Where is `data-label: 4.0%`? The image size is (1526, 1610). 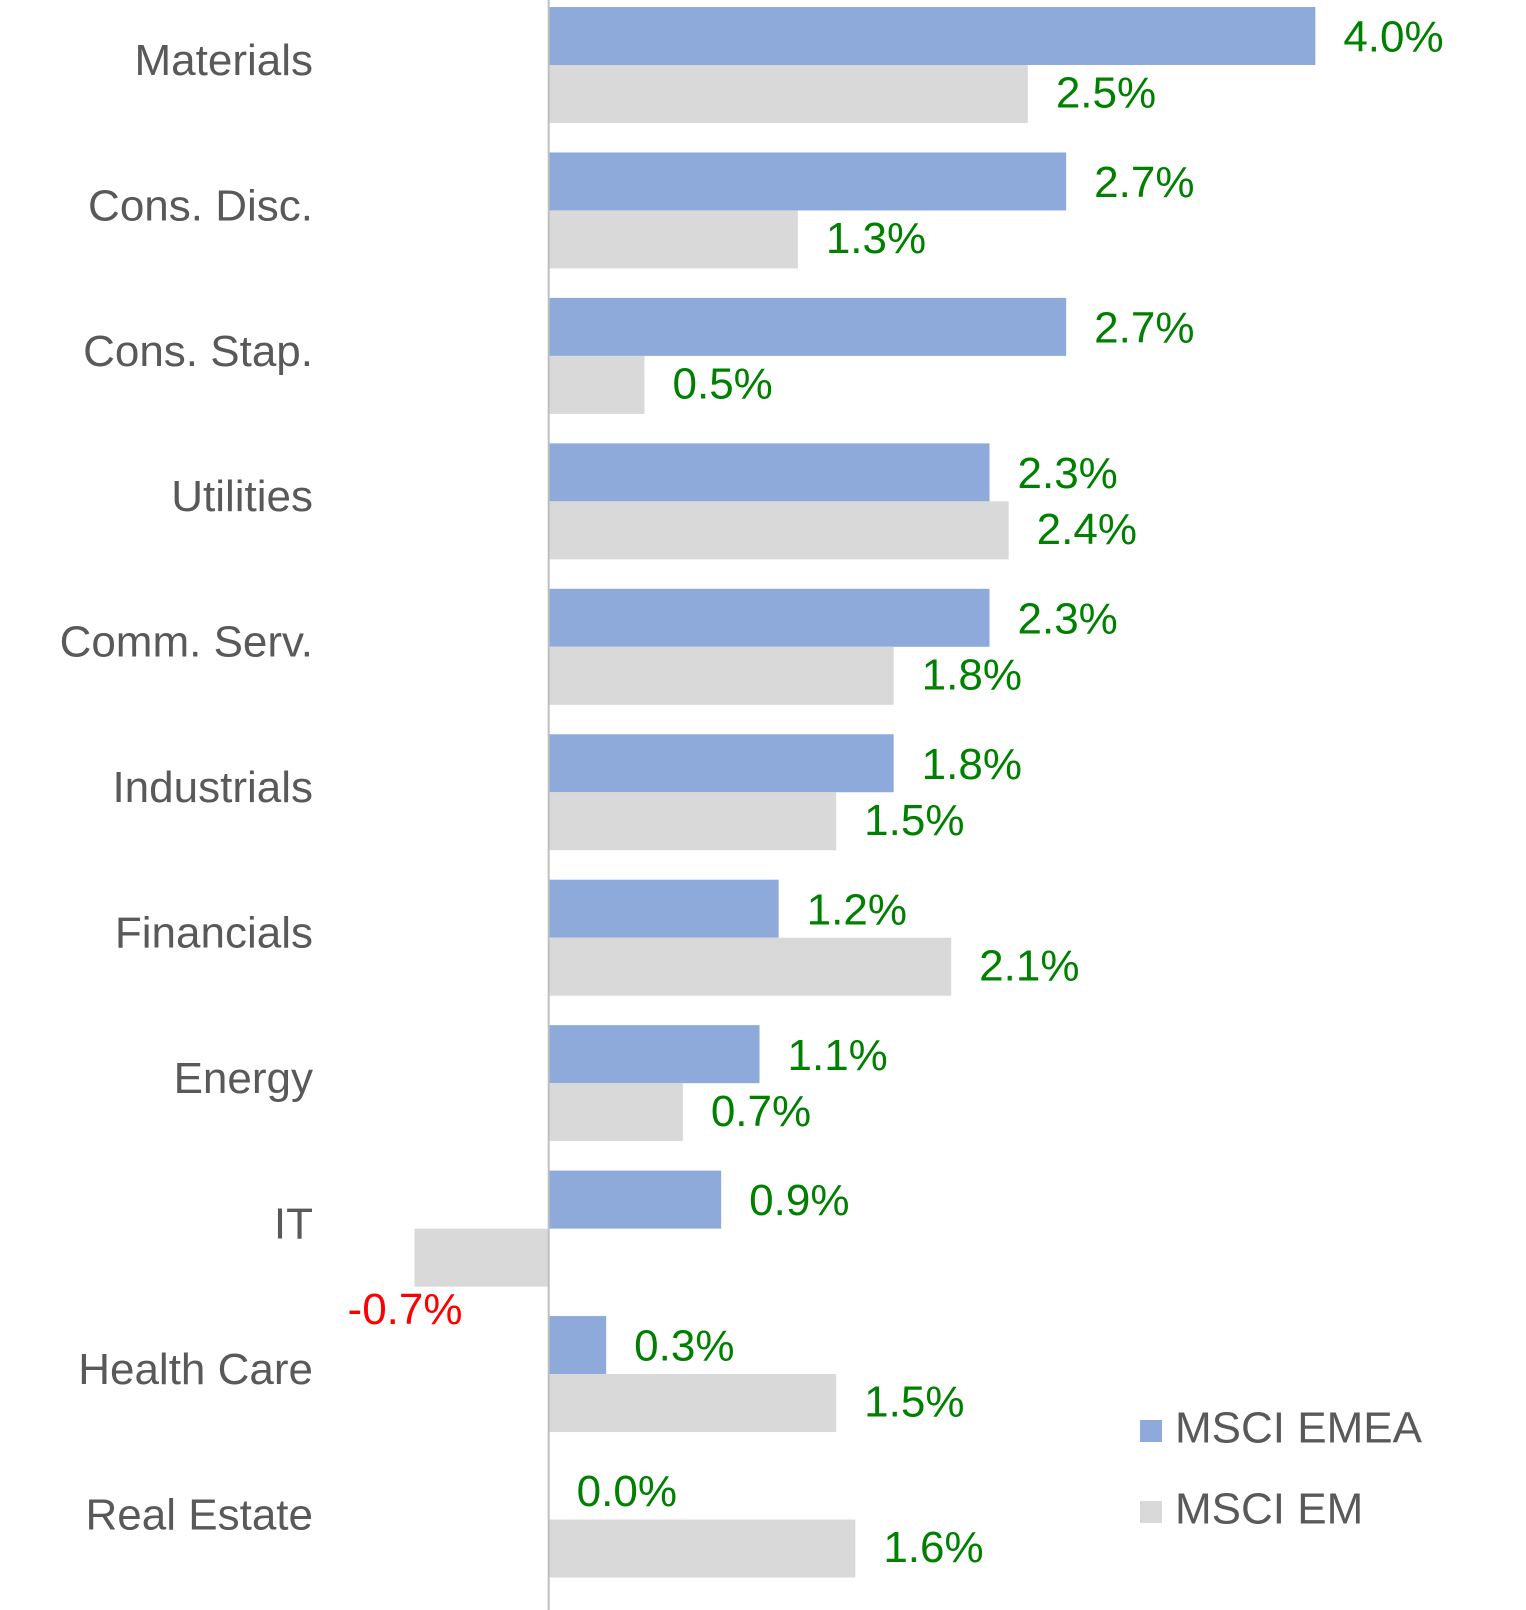
data-label: 4.0% is located at coordinates (1393, 37).